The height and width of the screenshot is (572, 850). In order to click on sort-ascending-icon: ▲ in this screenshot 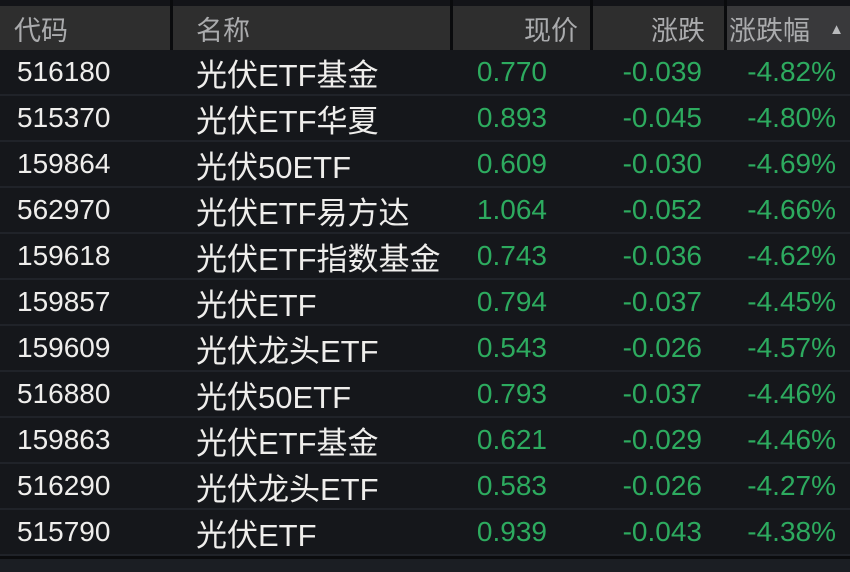, I will do `click(836, 29)`.